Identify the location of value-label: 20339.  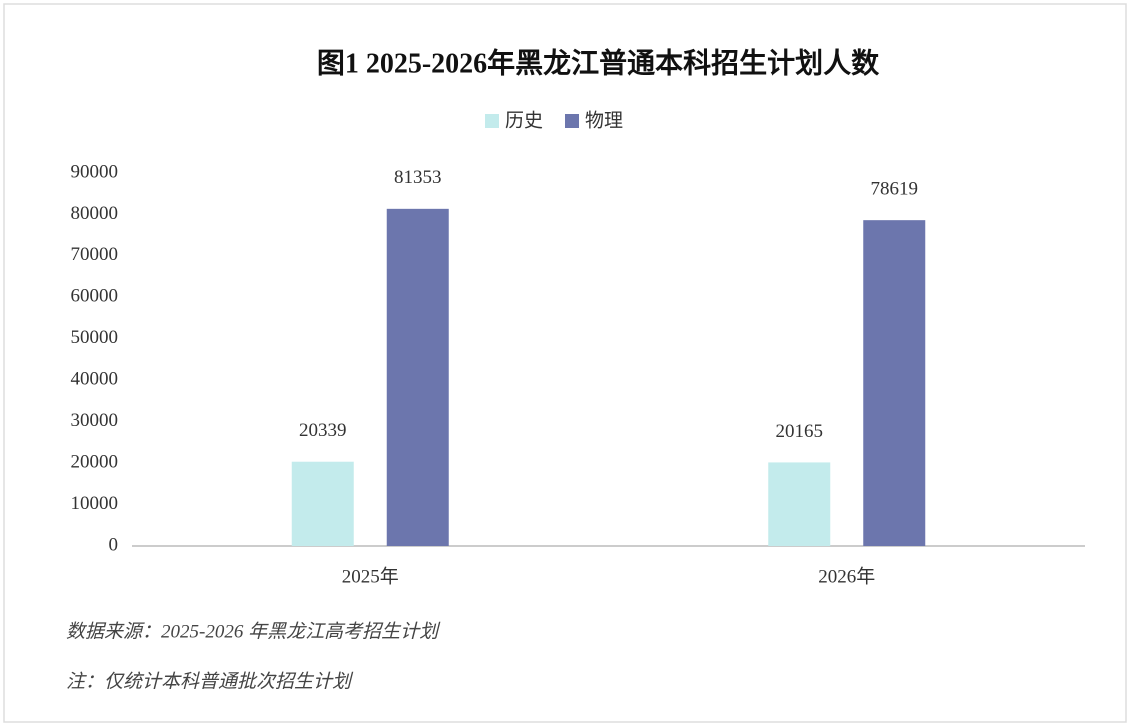
(323, 430).